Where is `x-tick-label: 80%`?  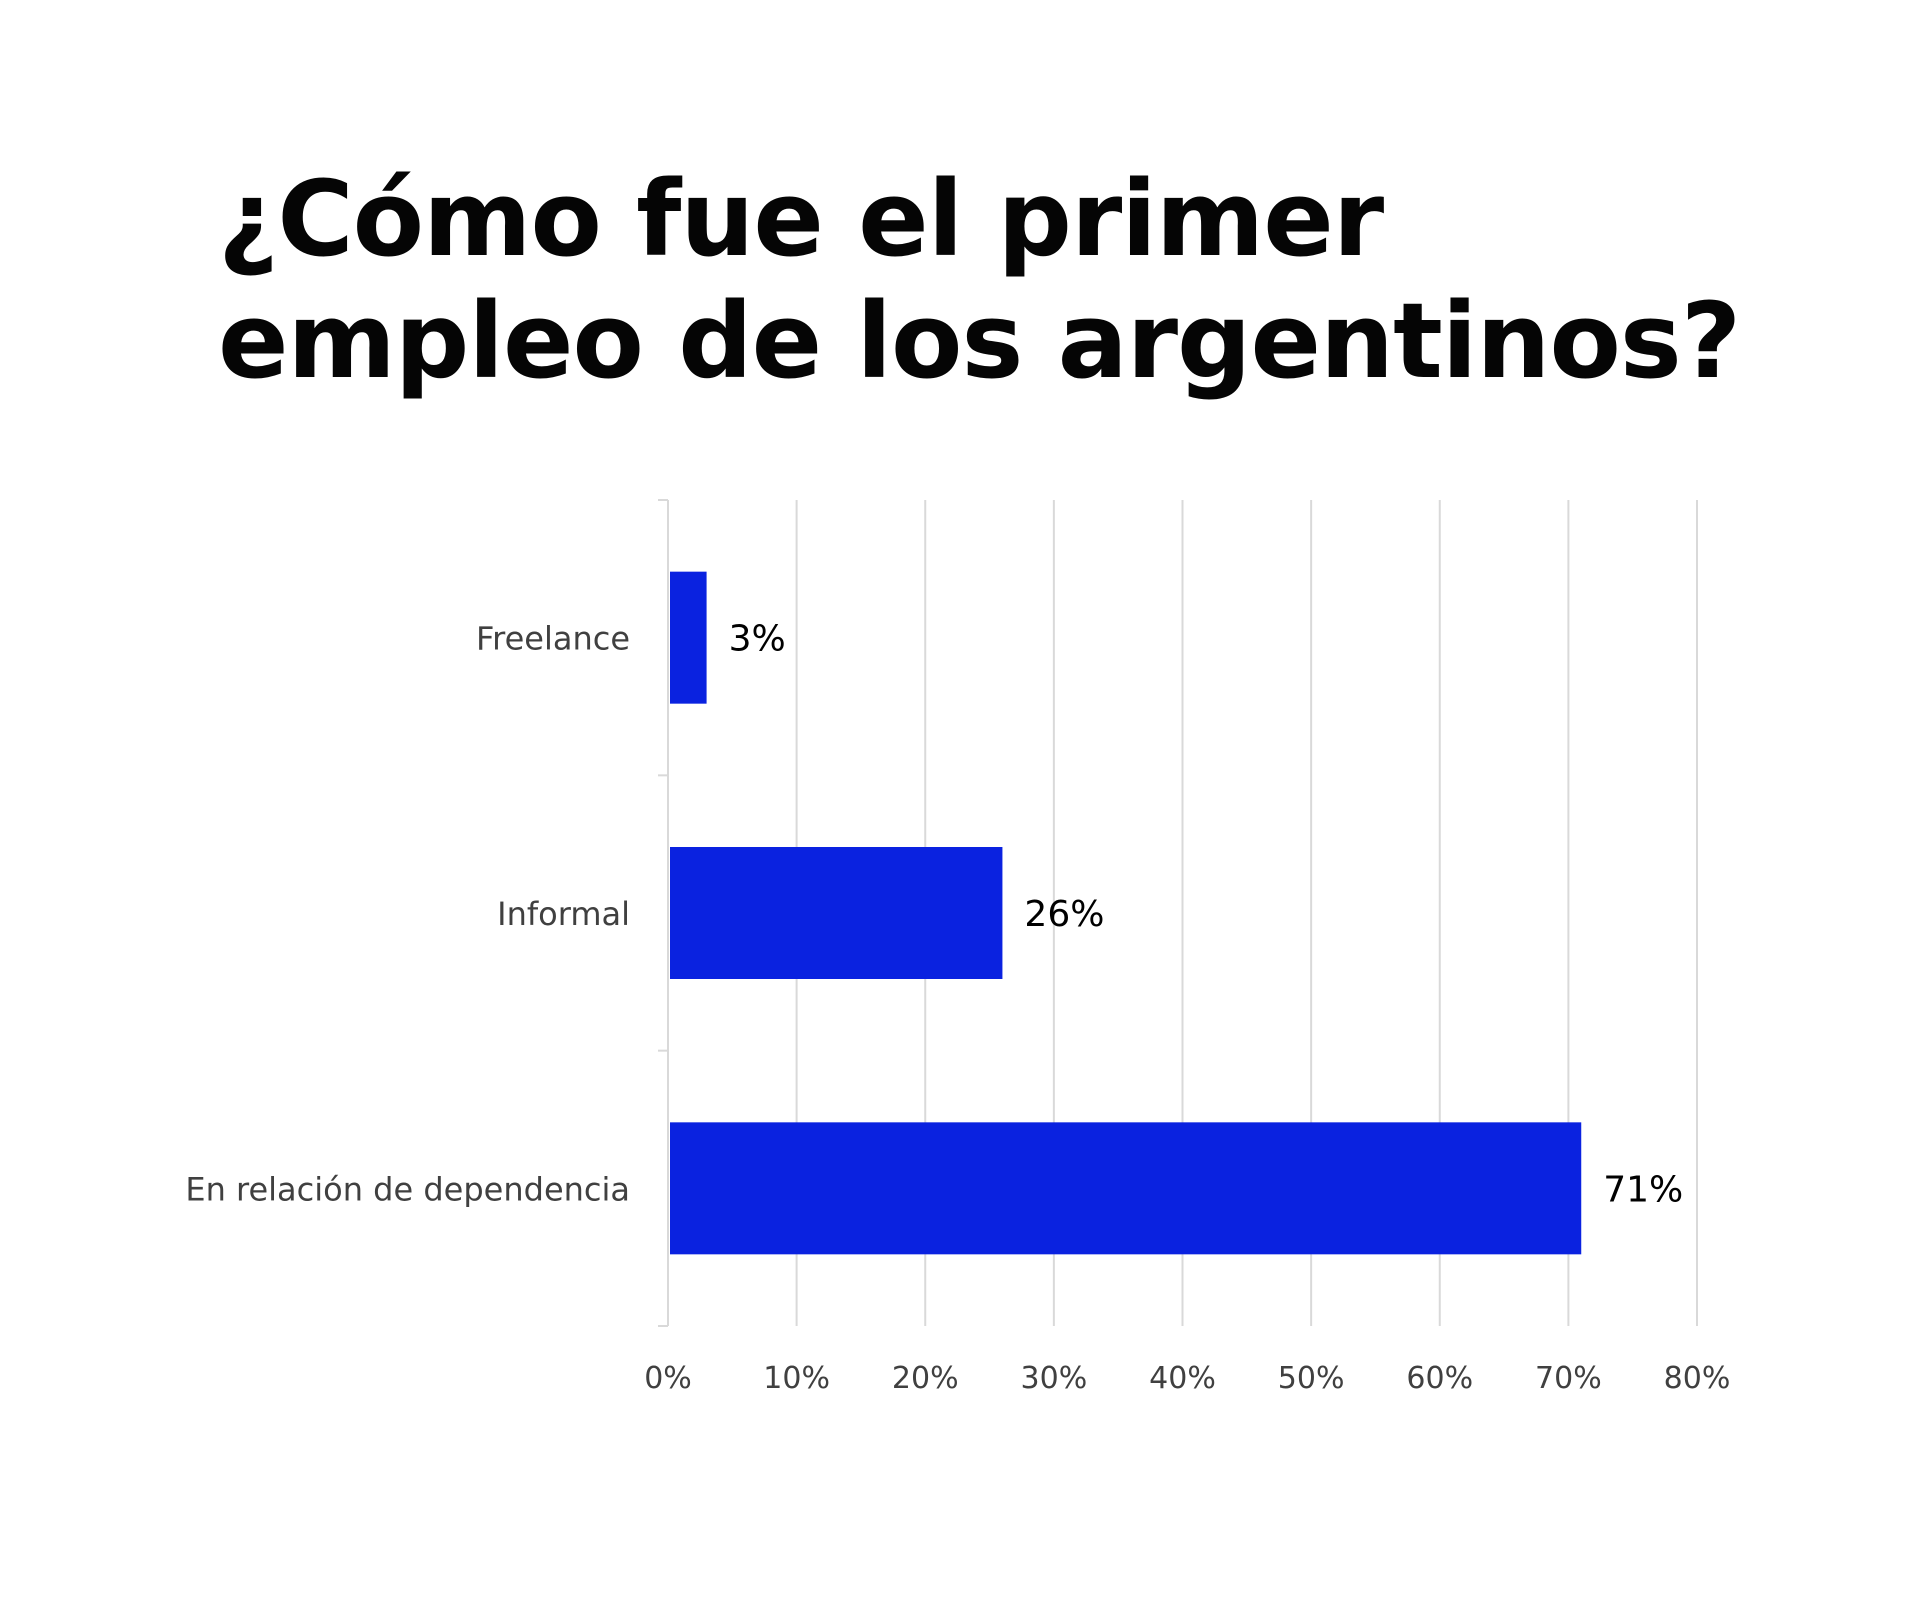 x-tick-label: 80% is located at coordinates (1697, 1378).